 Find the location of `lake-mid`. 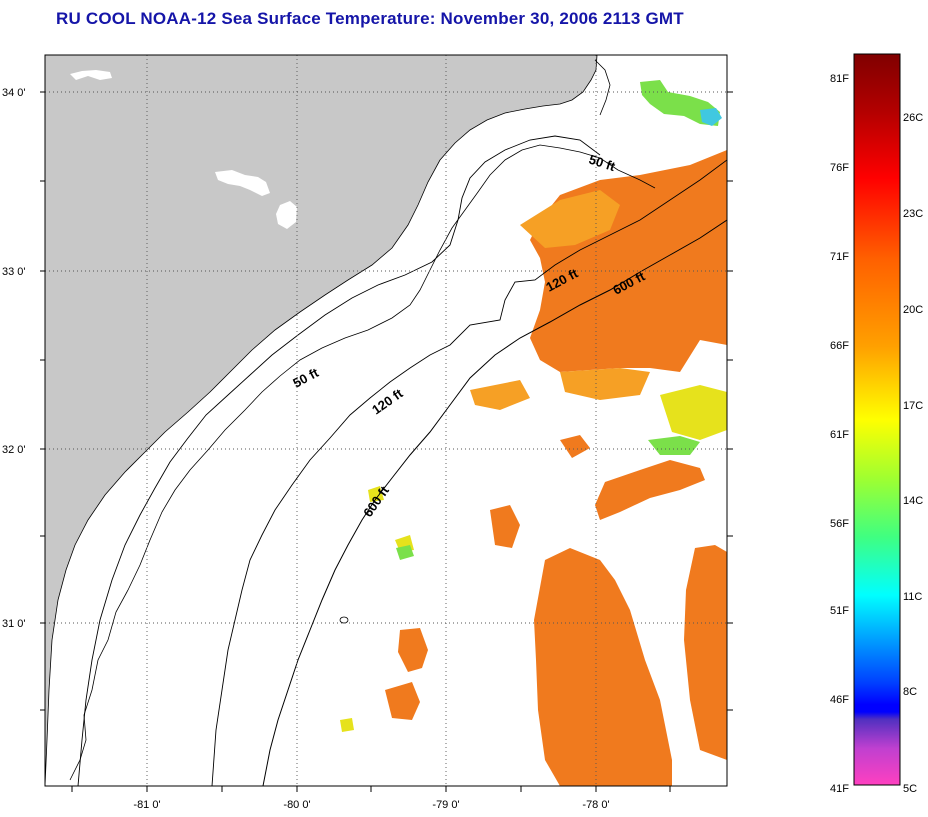

lake-mid is located at coordinates (286, 215).